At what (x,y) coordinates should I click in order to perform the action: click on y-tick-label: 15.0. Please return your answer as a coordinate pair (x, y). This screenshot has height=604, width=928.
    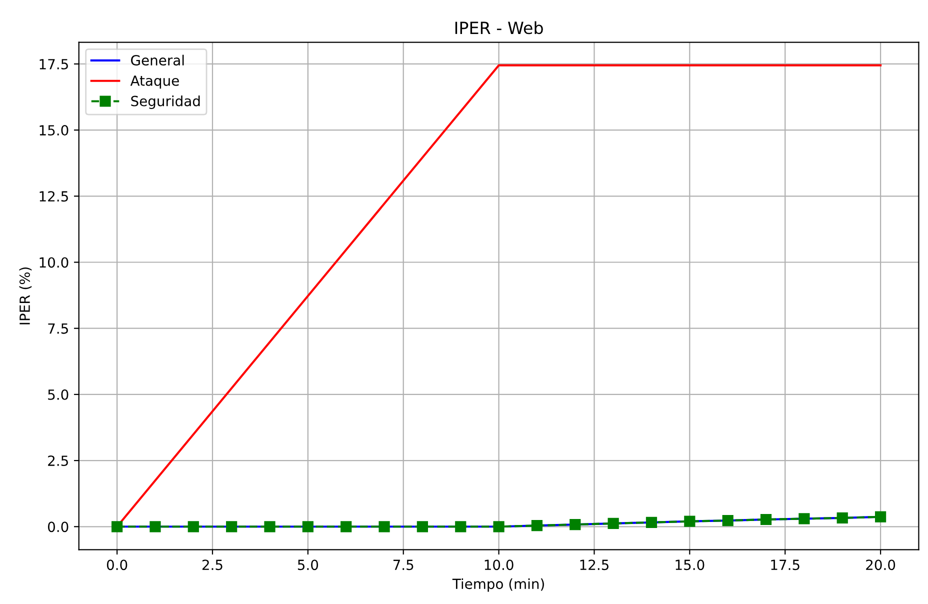
    Looking at the image, I should click on (54, 130).